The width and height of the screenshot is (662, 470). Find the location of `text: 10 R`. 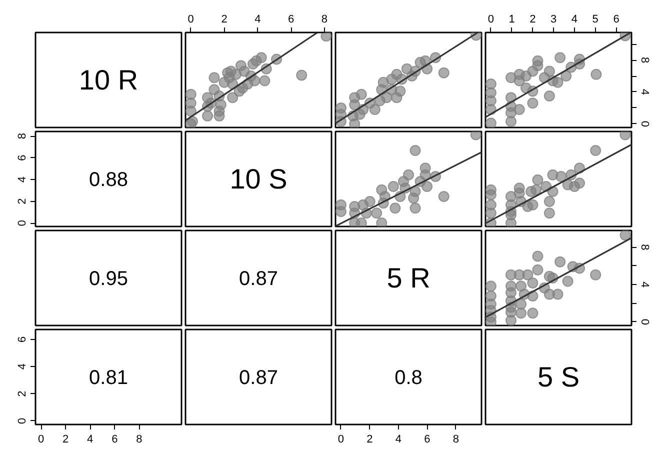

text: 10 R is located at coordinates (108, 80).